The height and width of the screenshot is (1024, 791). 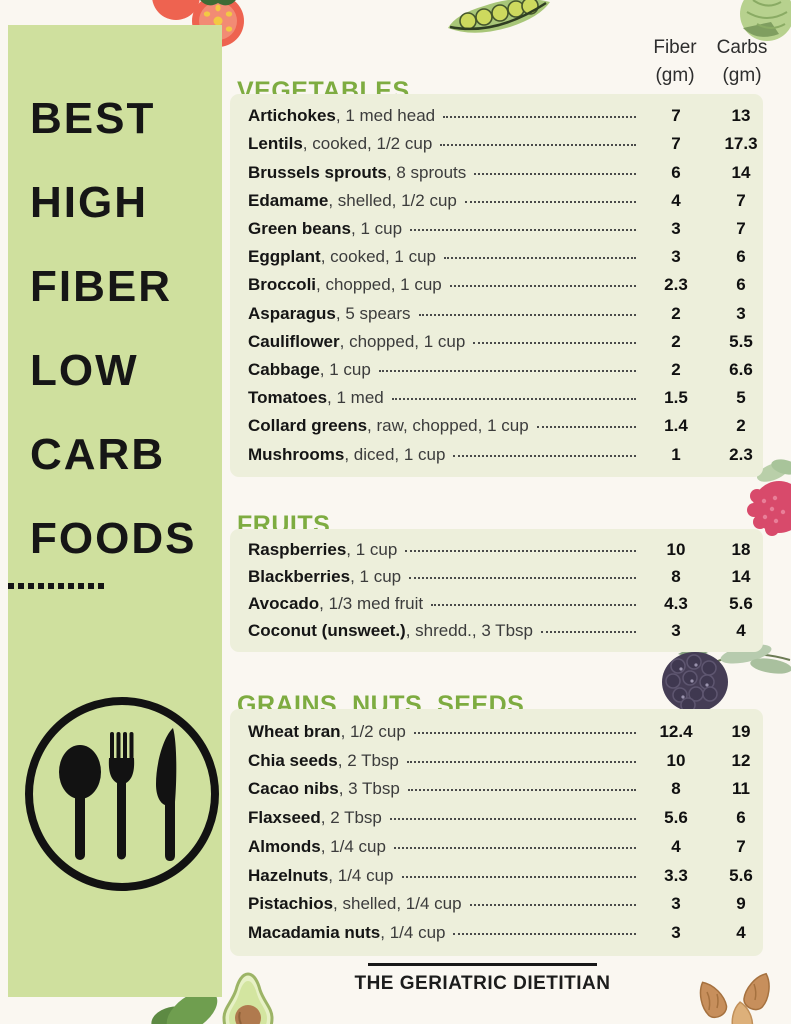 What do you see at coordinates (378, 257) in the screenshot?
I see `food-desc: , cooked, 1 cup` at bounding box center [378, 257].